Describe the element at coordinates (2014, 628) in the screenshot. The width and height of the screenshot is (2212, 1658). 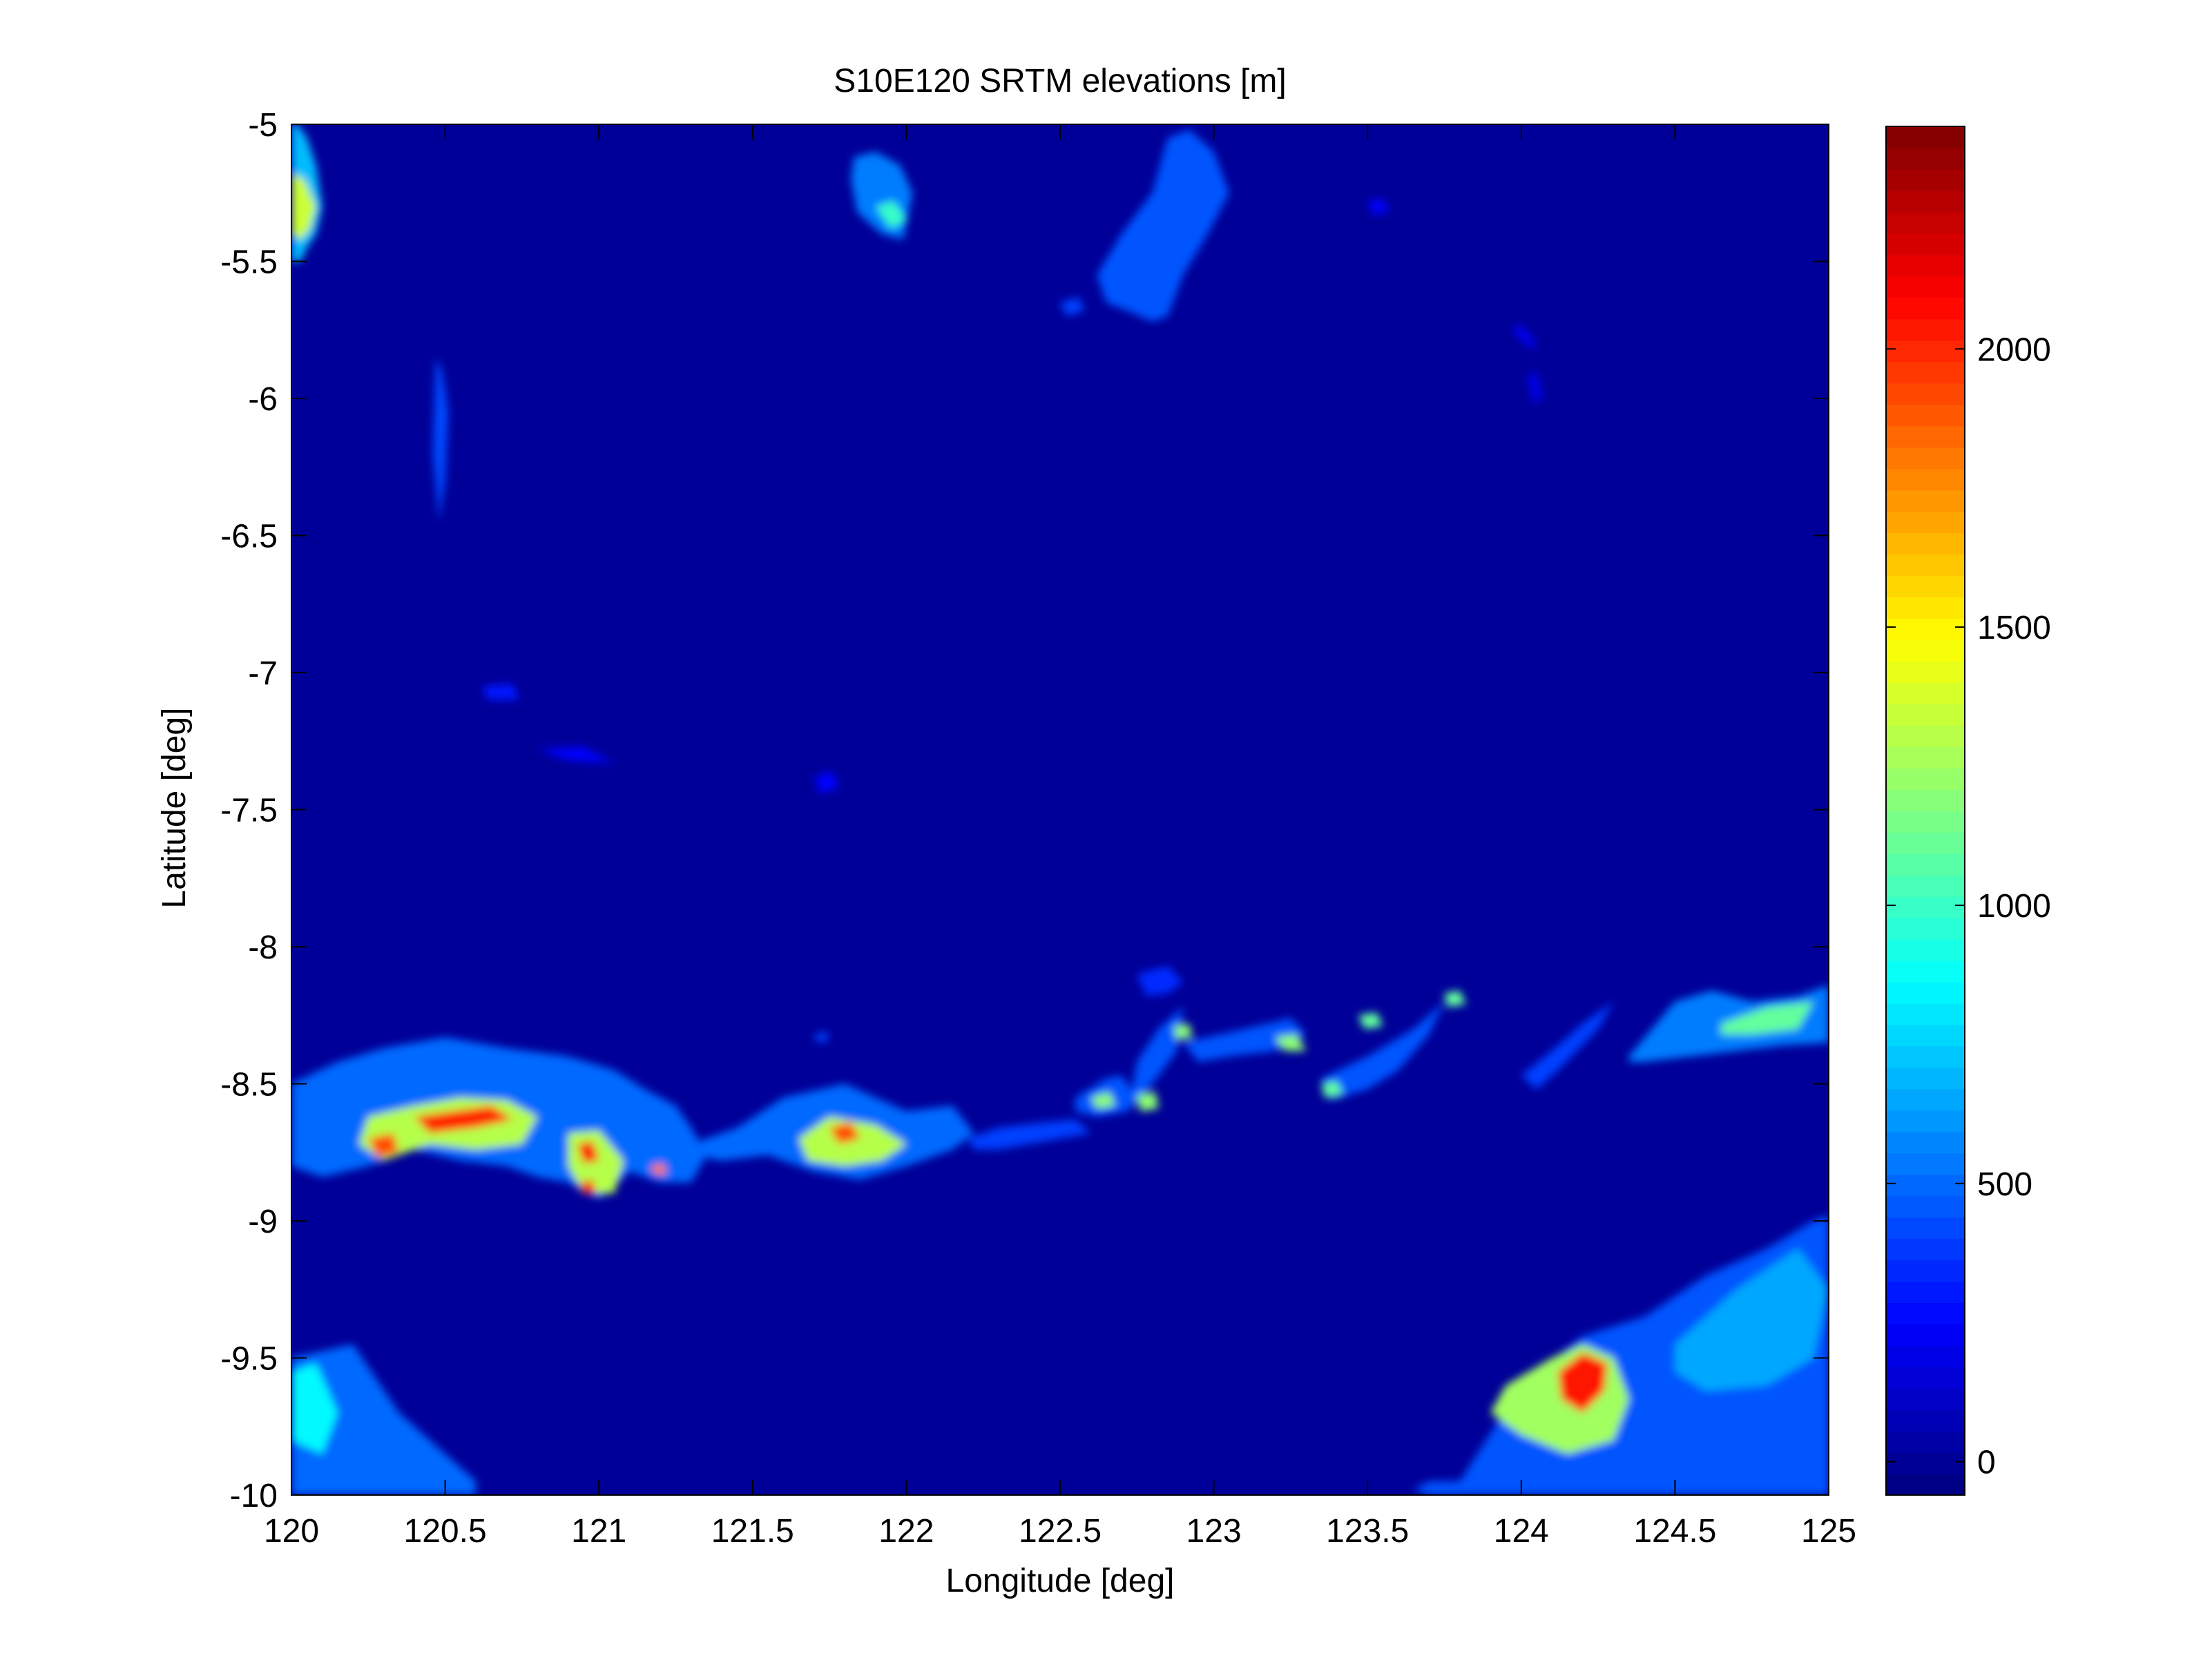
I see `colorbar-tick-label: 1500` at that location.